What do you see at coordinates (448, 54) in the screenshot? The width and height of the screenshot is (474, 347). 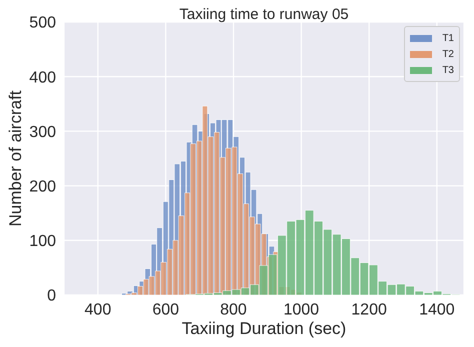 I see `legend-label: T2` at bounding box center [448, 54].